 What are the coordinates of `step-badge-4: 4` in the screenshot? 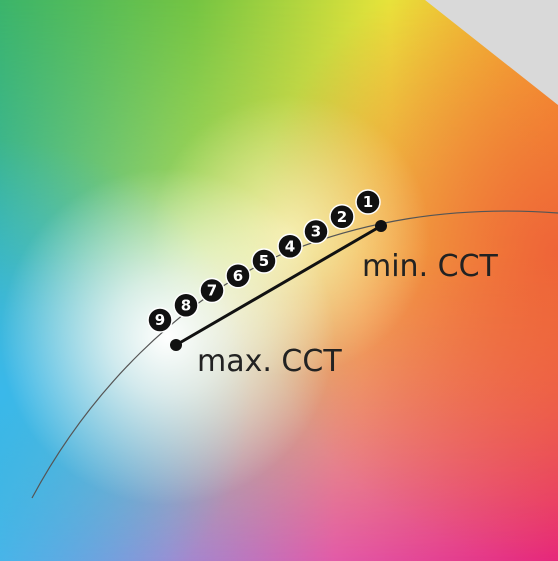 It's located at (290, 246).